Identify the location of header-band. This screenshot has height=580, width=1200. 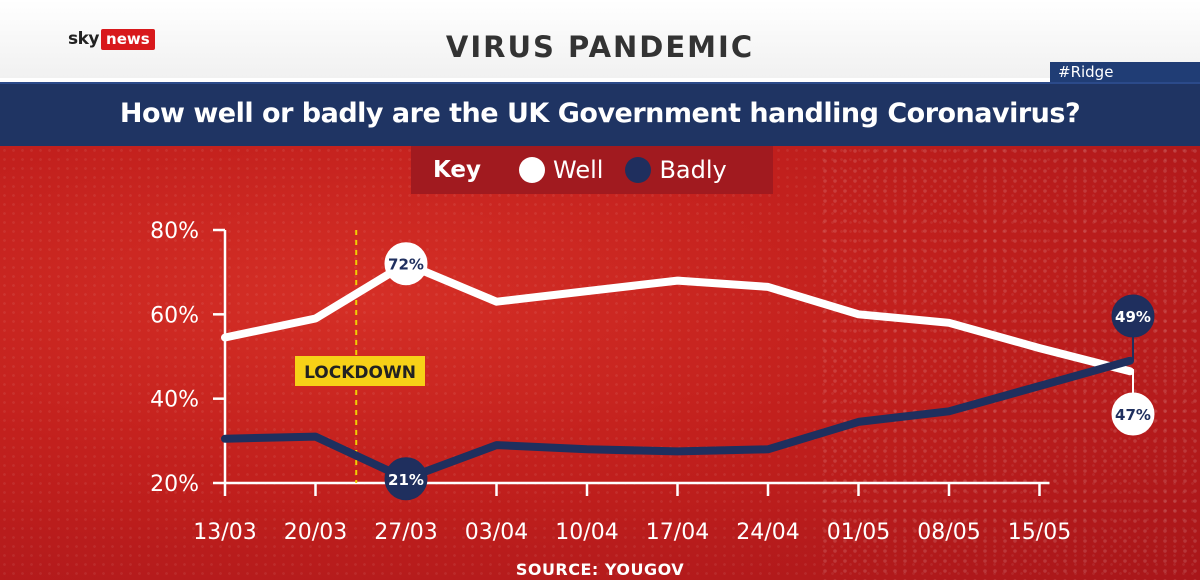
(600, 39).